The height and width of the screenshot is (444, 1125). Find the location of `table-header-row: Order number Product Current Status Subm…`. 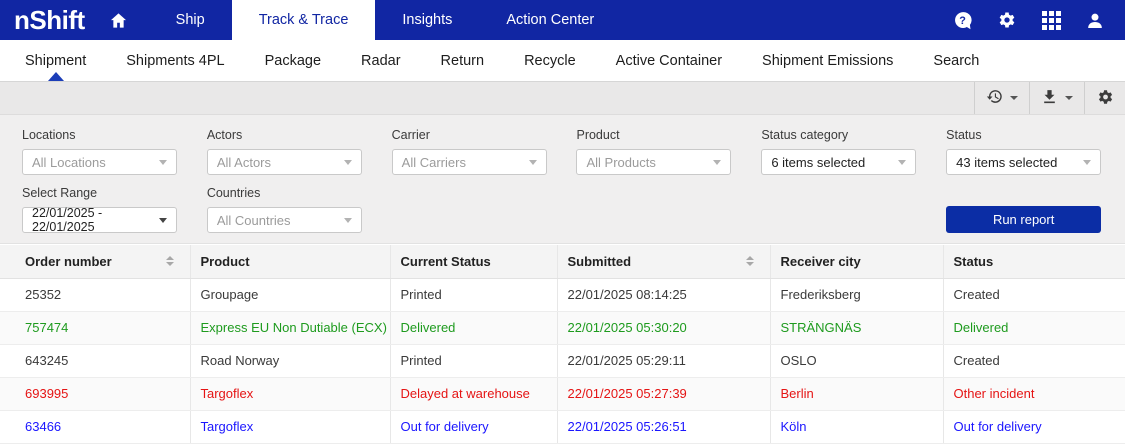

table-header-row: Order number Product Current Status Subm… is located at coordinates (562, 262).